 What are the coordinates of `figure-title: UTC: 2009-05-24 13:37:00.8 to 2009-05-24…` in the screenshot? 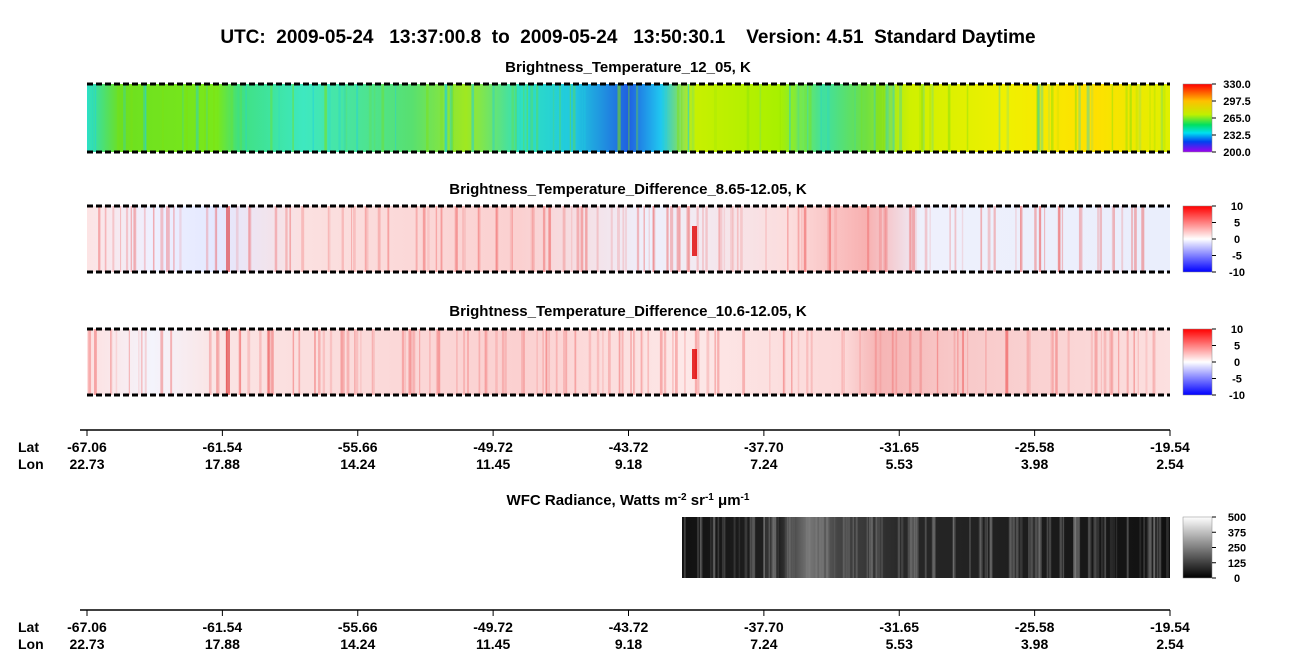 It's located at (627, 37).